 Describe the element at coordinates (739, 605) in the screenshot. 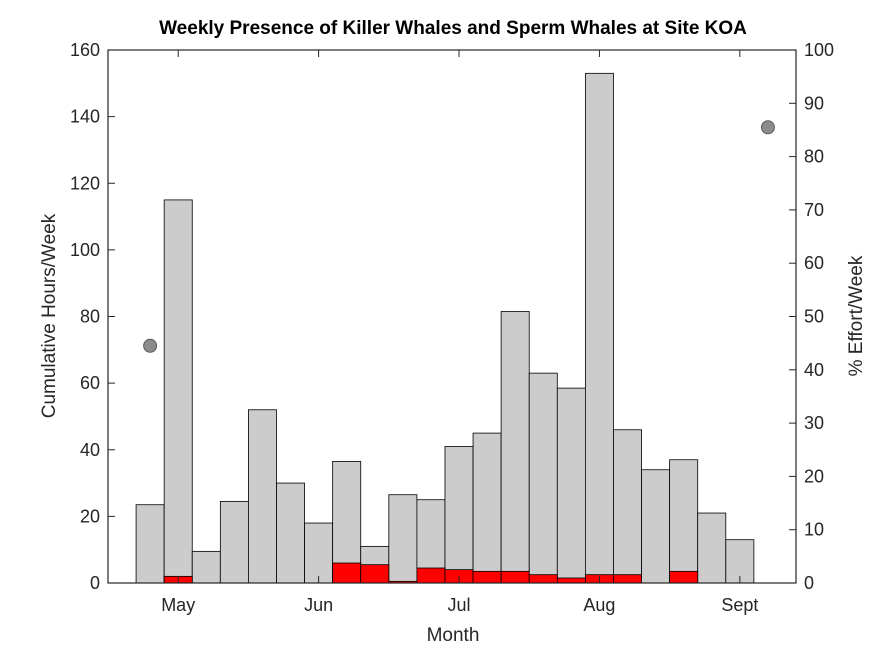

I see `x-tick-label: Sept` at that location.